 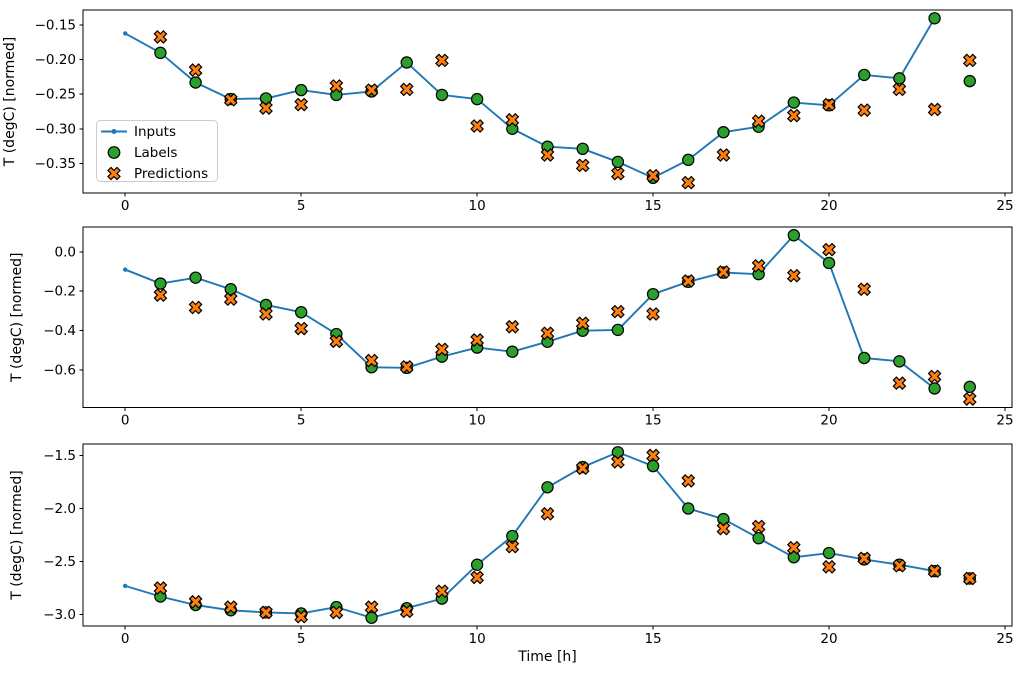 I want to click on x-axis-label: Time [h], so click(x=547, y=657).